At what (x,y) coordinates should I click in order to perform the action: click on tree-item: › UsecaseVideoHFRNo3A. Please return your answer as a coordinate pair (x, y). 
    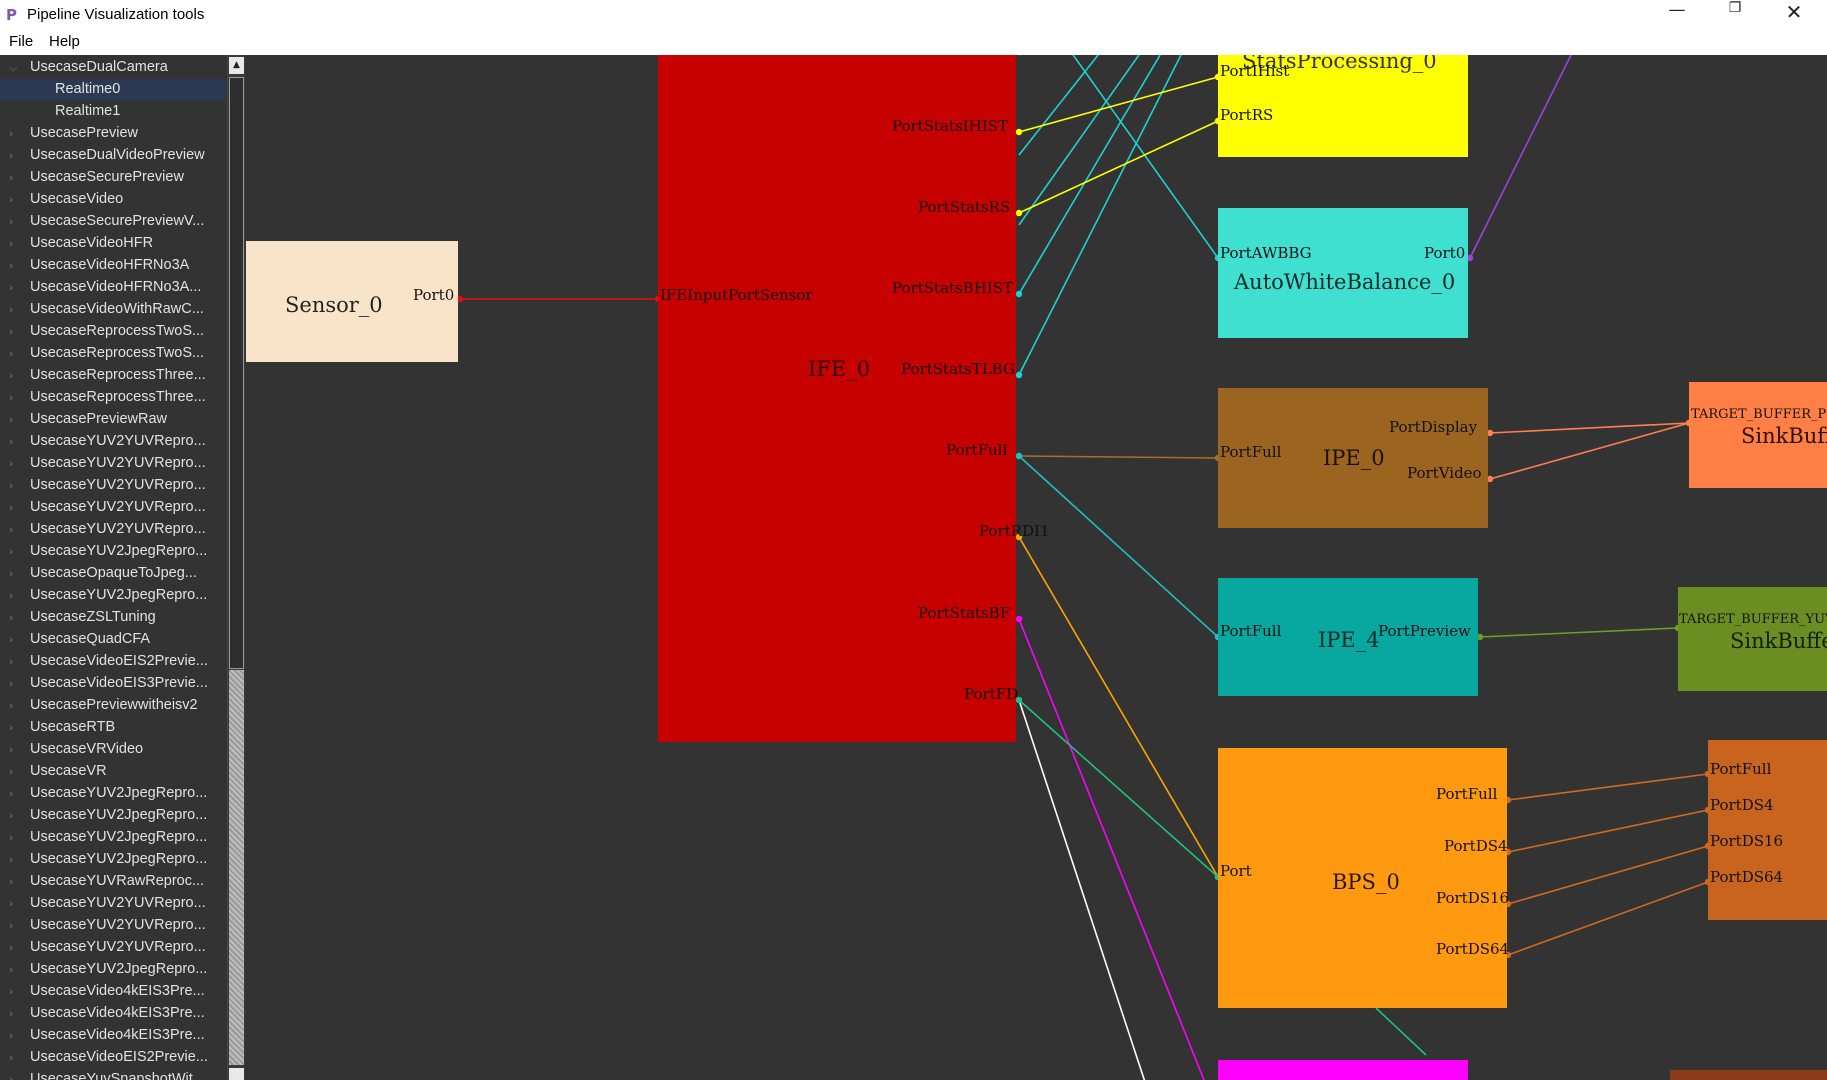
    Looking at the image, I should click on (113, 266).